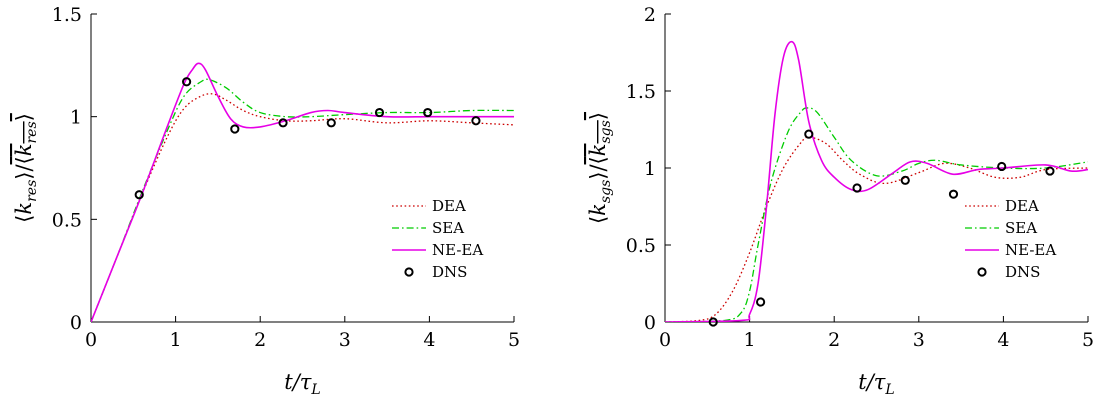 The image size is (1099, 399). I want to click on y-axis-label: ⟨ksgs⟩/⟨ksgs⟩, so click(600, 168).